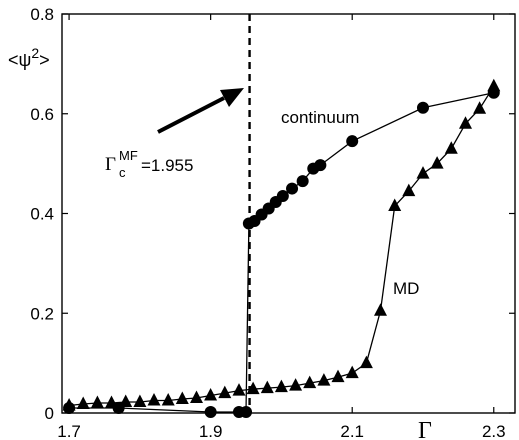 The height and width of the screenshot is (440, 519). What do you see at coordinates (19, 60) in the screenshot?
I see `y-axis-label-main: <ψ` at bounding box center [19, 60].